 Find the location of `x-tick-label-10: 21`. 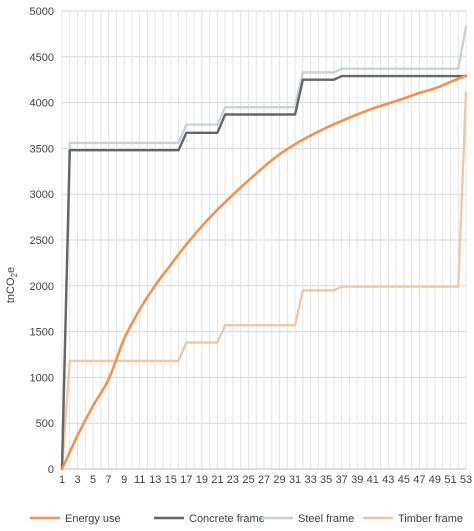

x-tick-label-10: 21 is located at coordinates (217, 480).